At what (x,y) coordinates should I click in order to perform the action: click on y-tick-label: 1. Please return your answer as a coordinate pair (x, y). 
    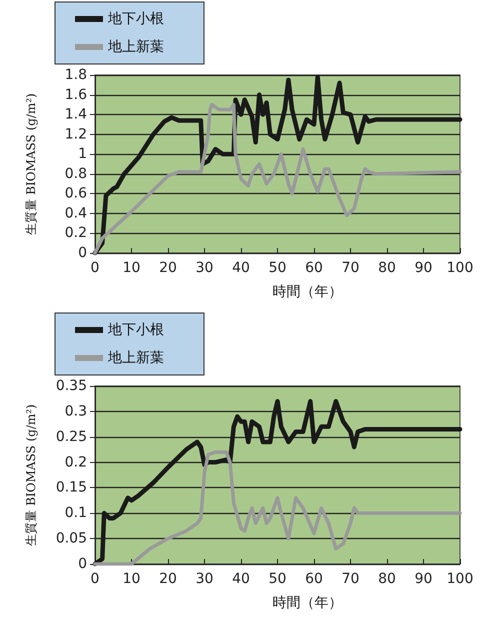
    Looking at the image, I should click on (82, 154).